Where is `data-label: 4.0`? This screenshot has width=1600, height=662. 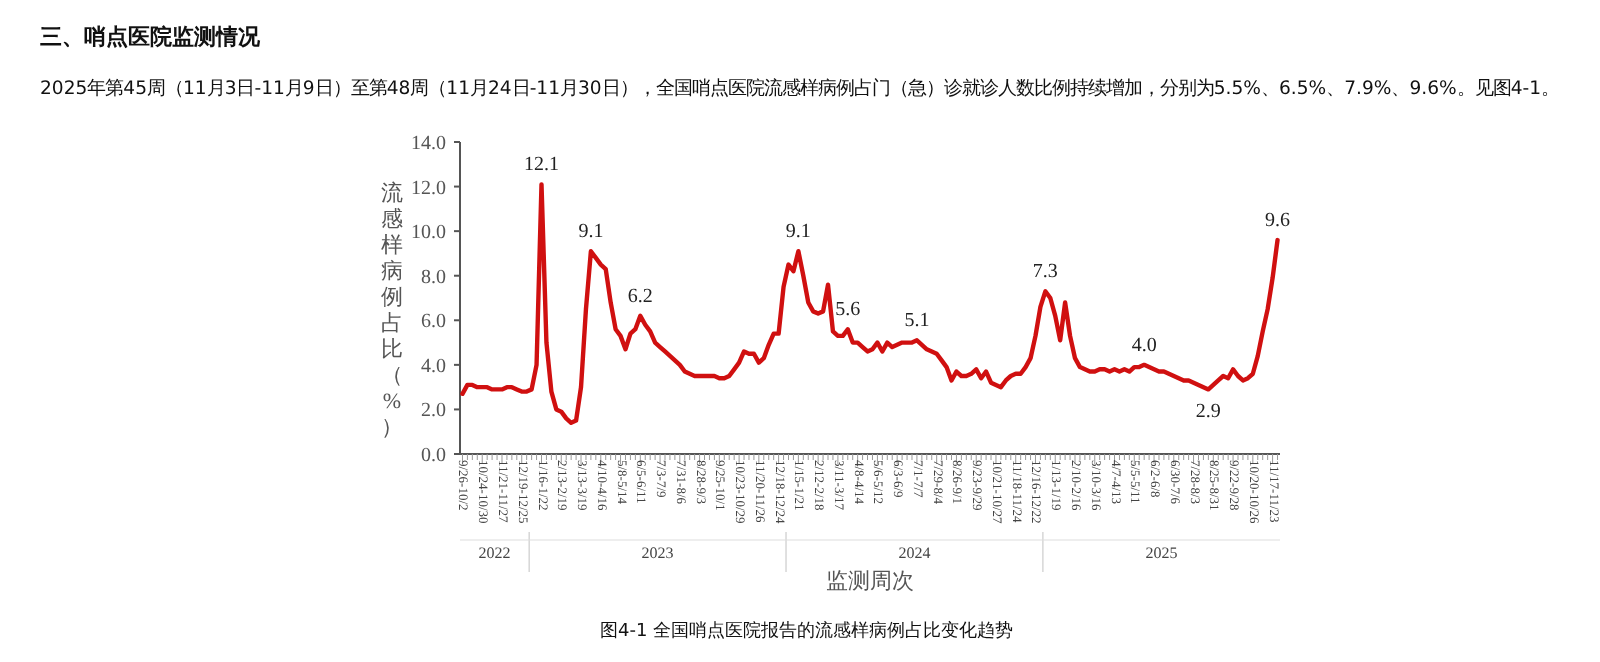 data-label: 4.0 is located at coordinates (1144, 345).